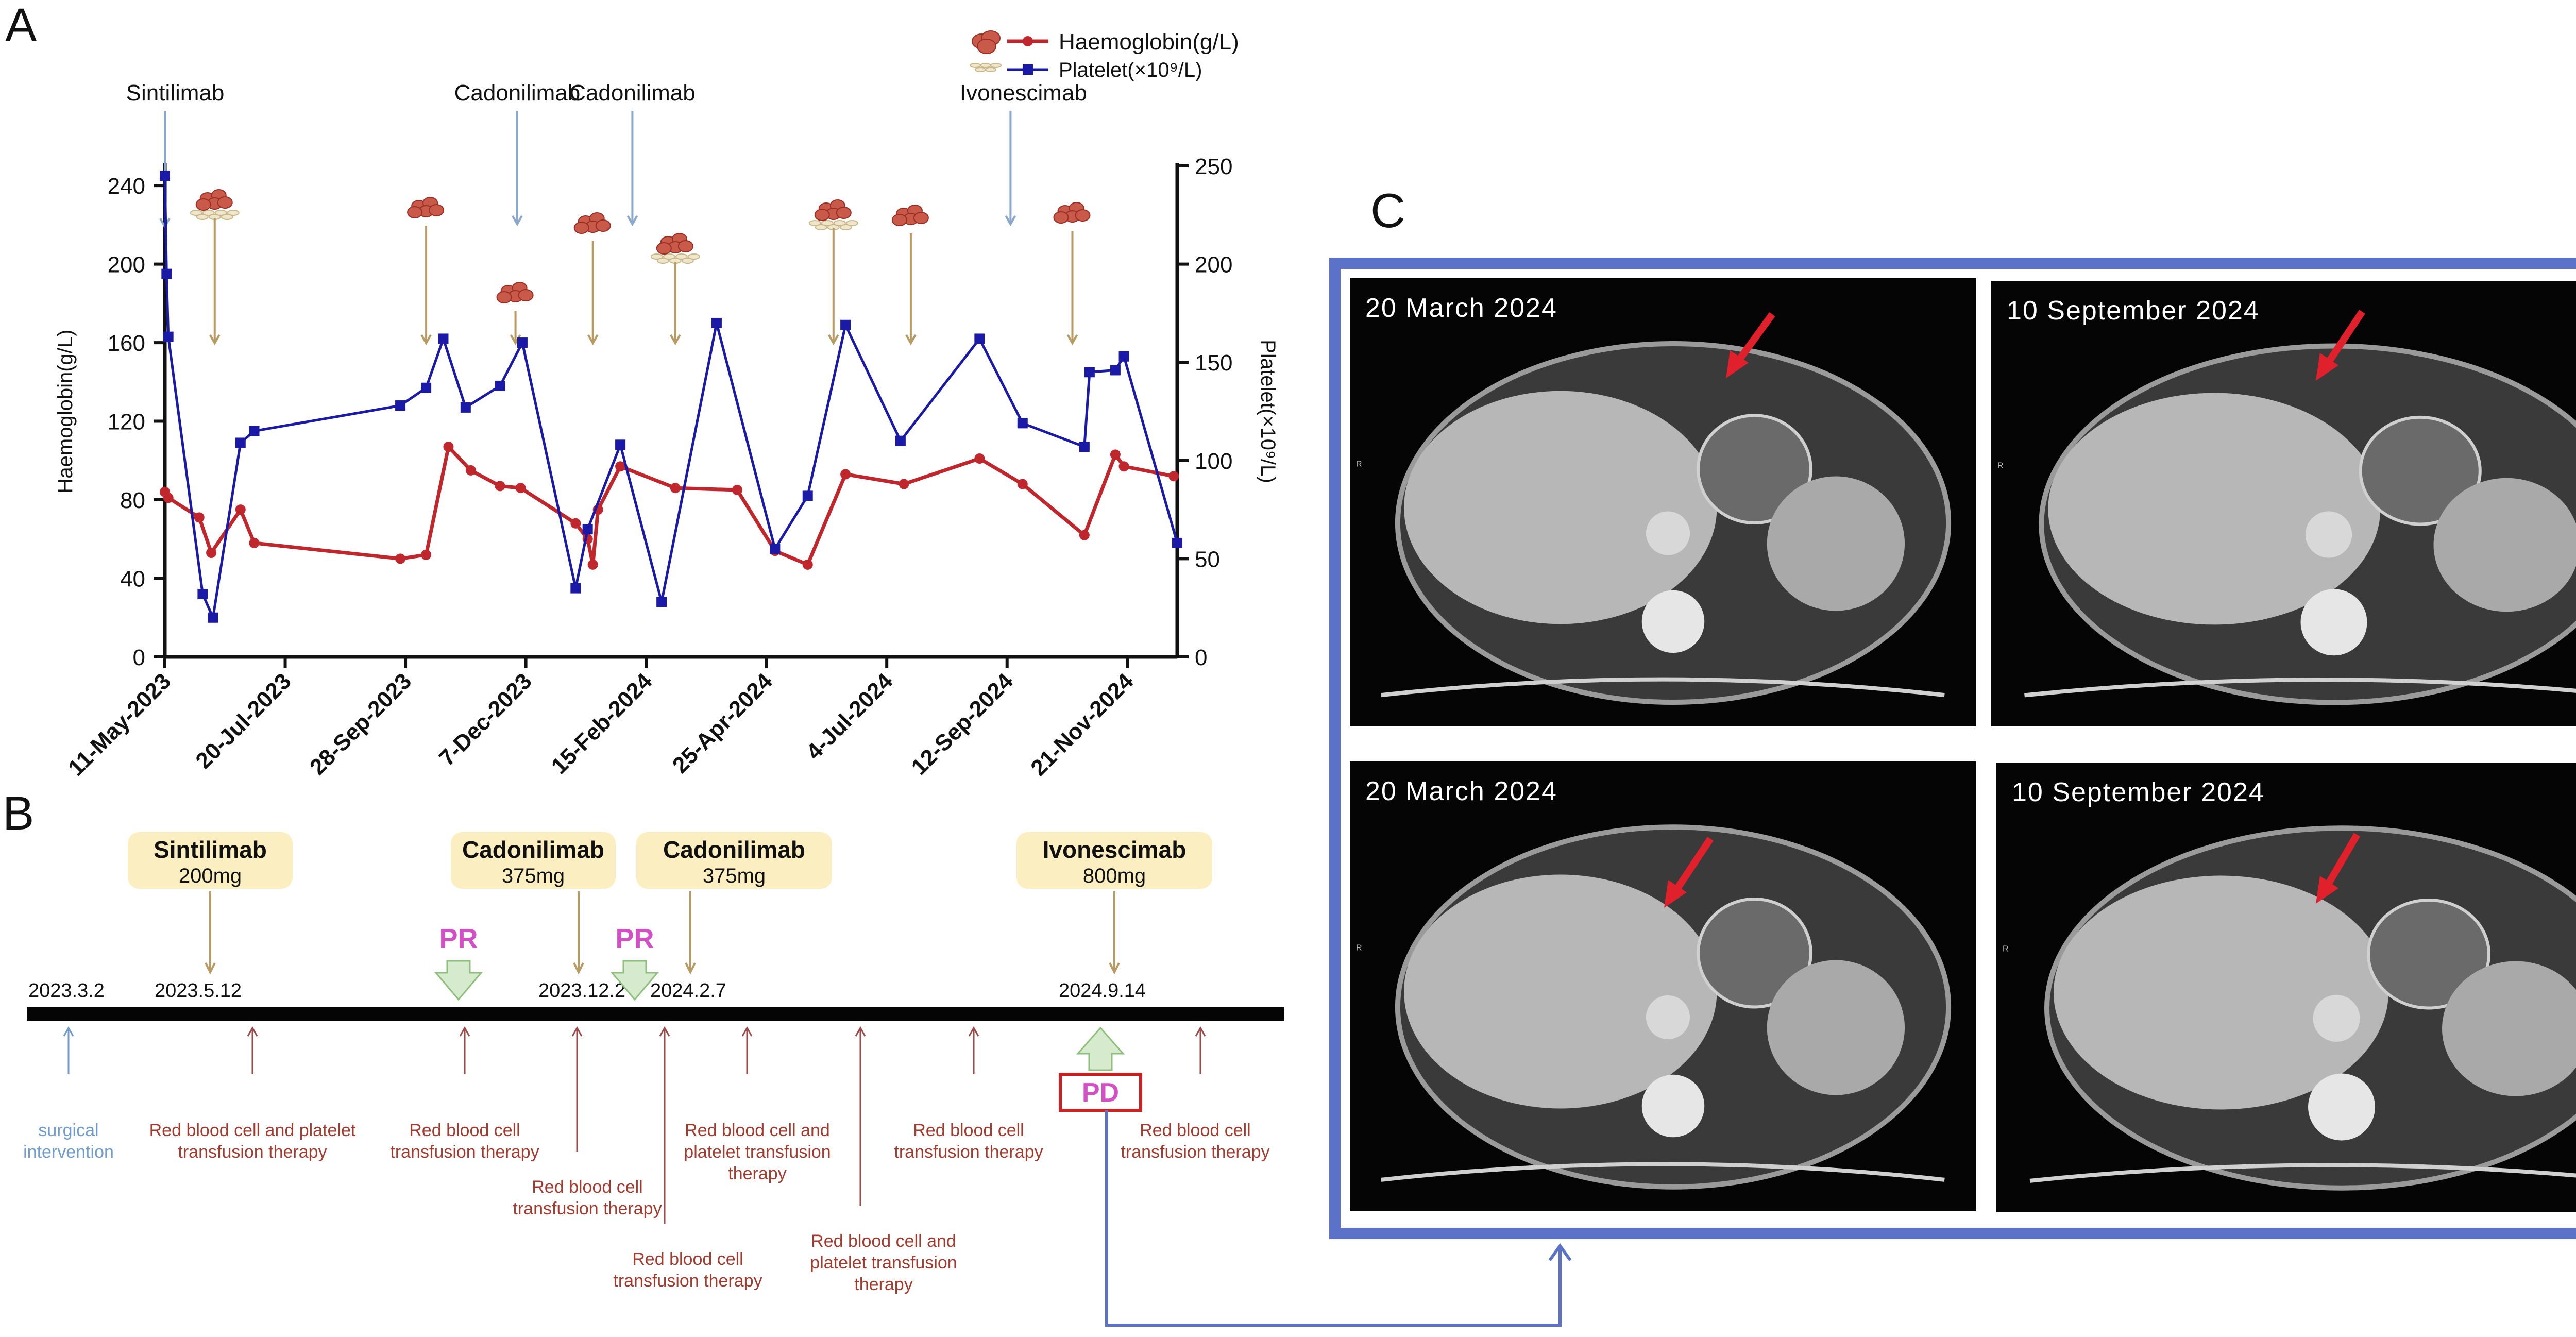 This screenshot has height=1337, width=2576. I want to click on aorta, so click(2336, 1018).